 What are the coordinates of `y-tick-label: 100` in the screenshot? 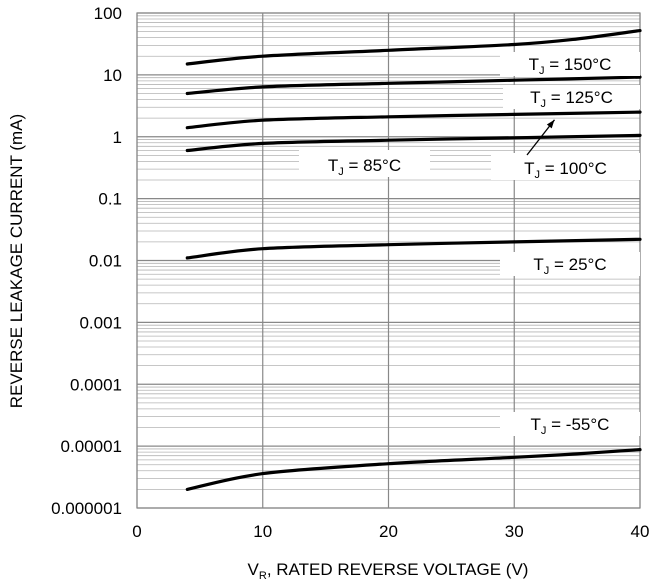 It's located at (108, 13).